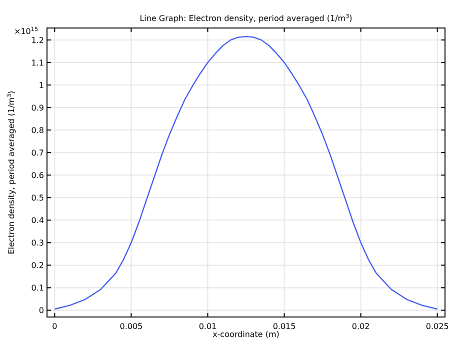 The height and width of the screenshot is (342, 459). Describe the element at coordinates (246, 334) in the screenshot. I see `x-axis-title: x-coordinate (m)` at that location.